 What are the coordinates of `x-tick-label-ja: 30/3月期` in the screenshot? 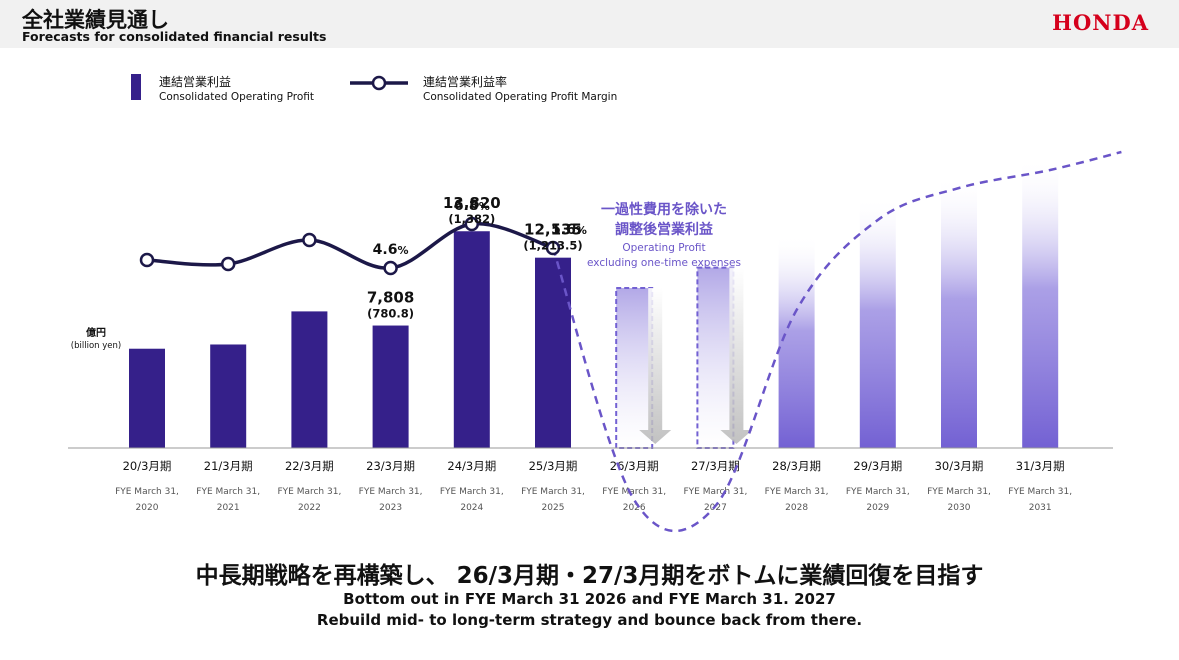 It's located at (959, 466).